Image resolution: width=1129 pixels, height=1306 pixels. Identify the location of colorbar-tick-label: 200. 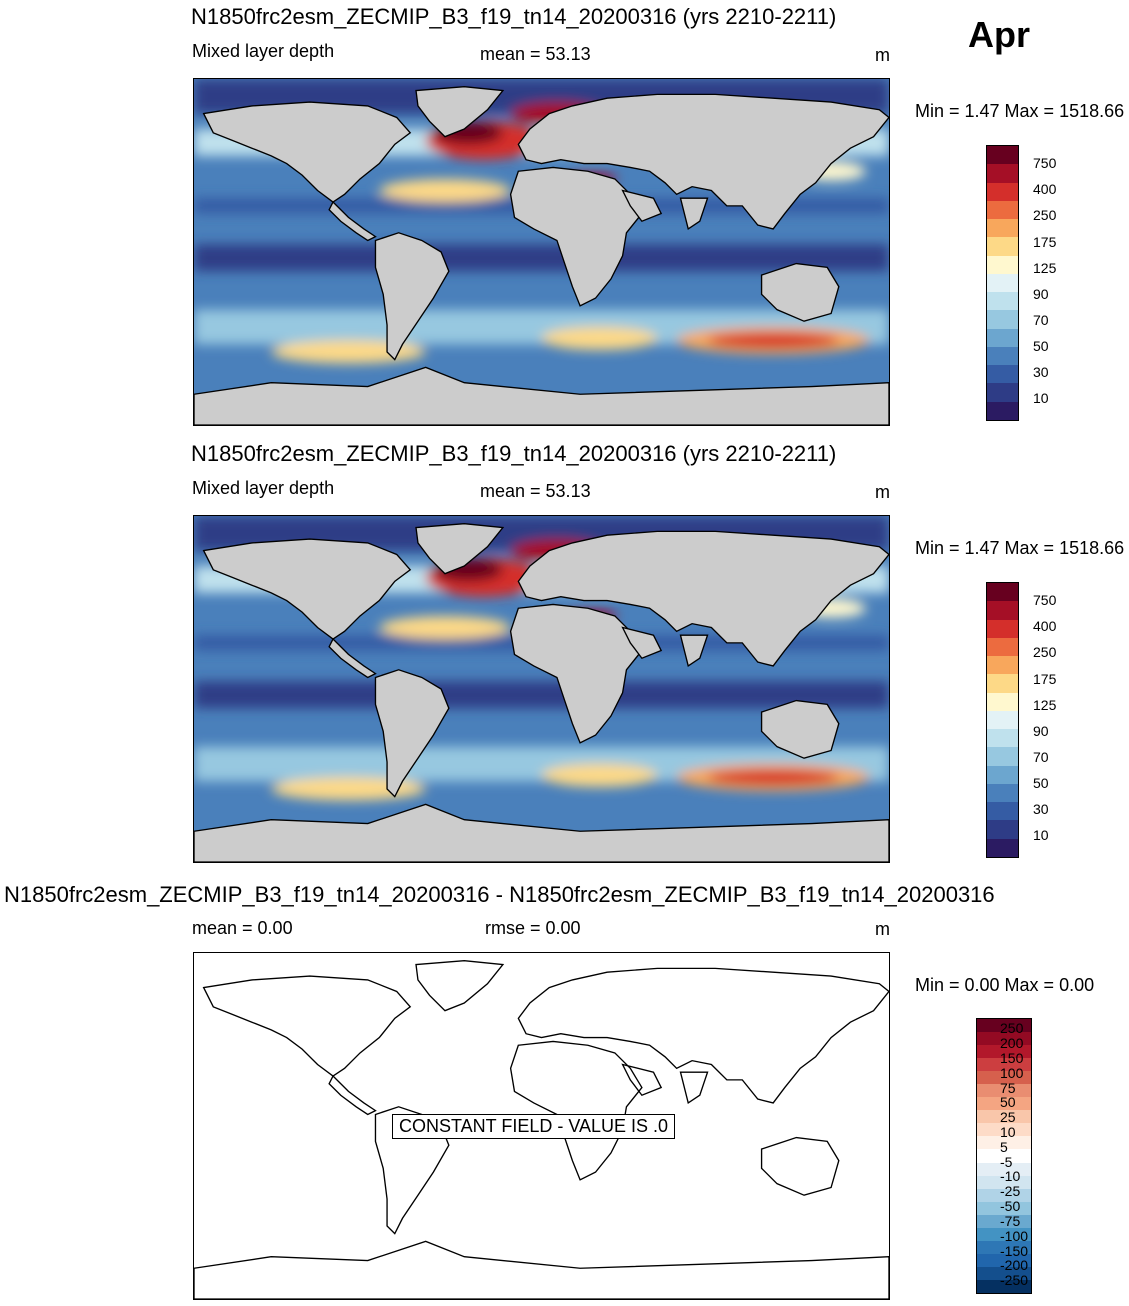
(1012, 1043).